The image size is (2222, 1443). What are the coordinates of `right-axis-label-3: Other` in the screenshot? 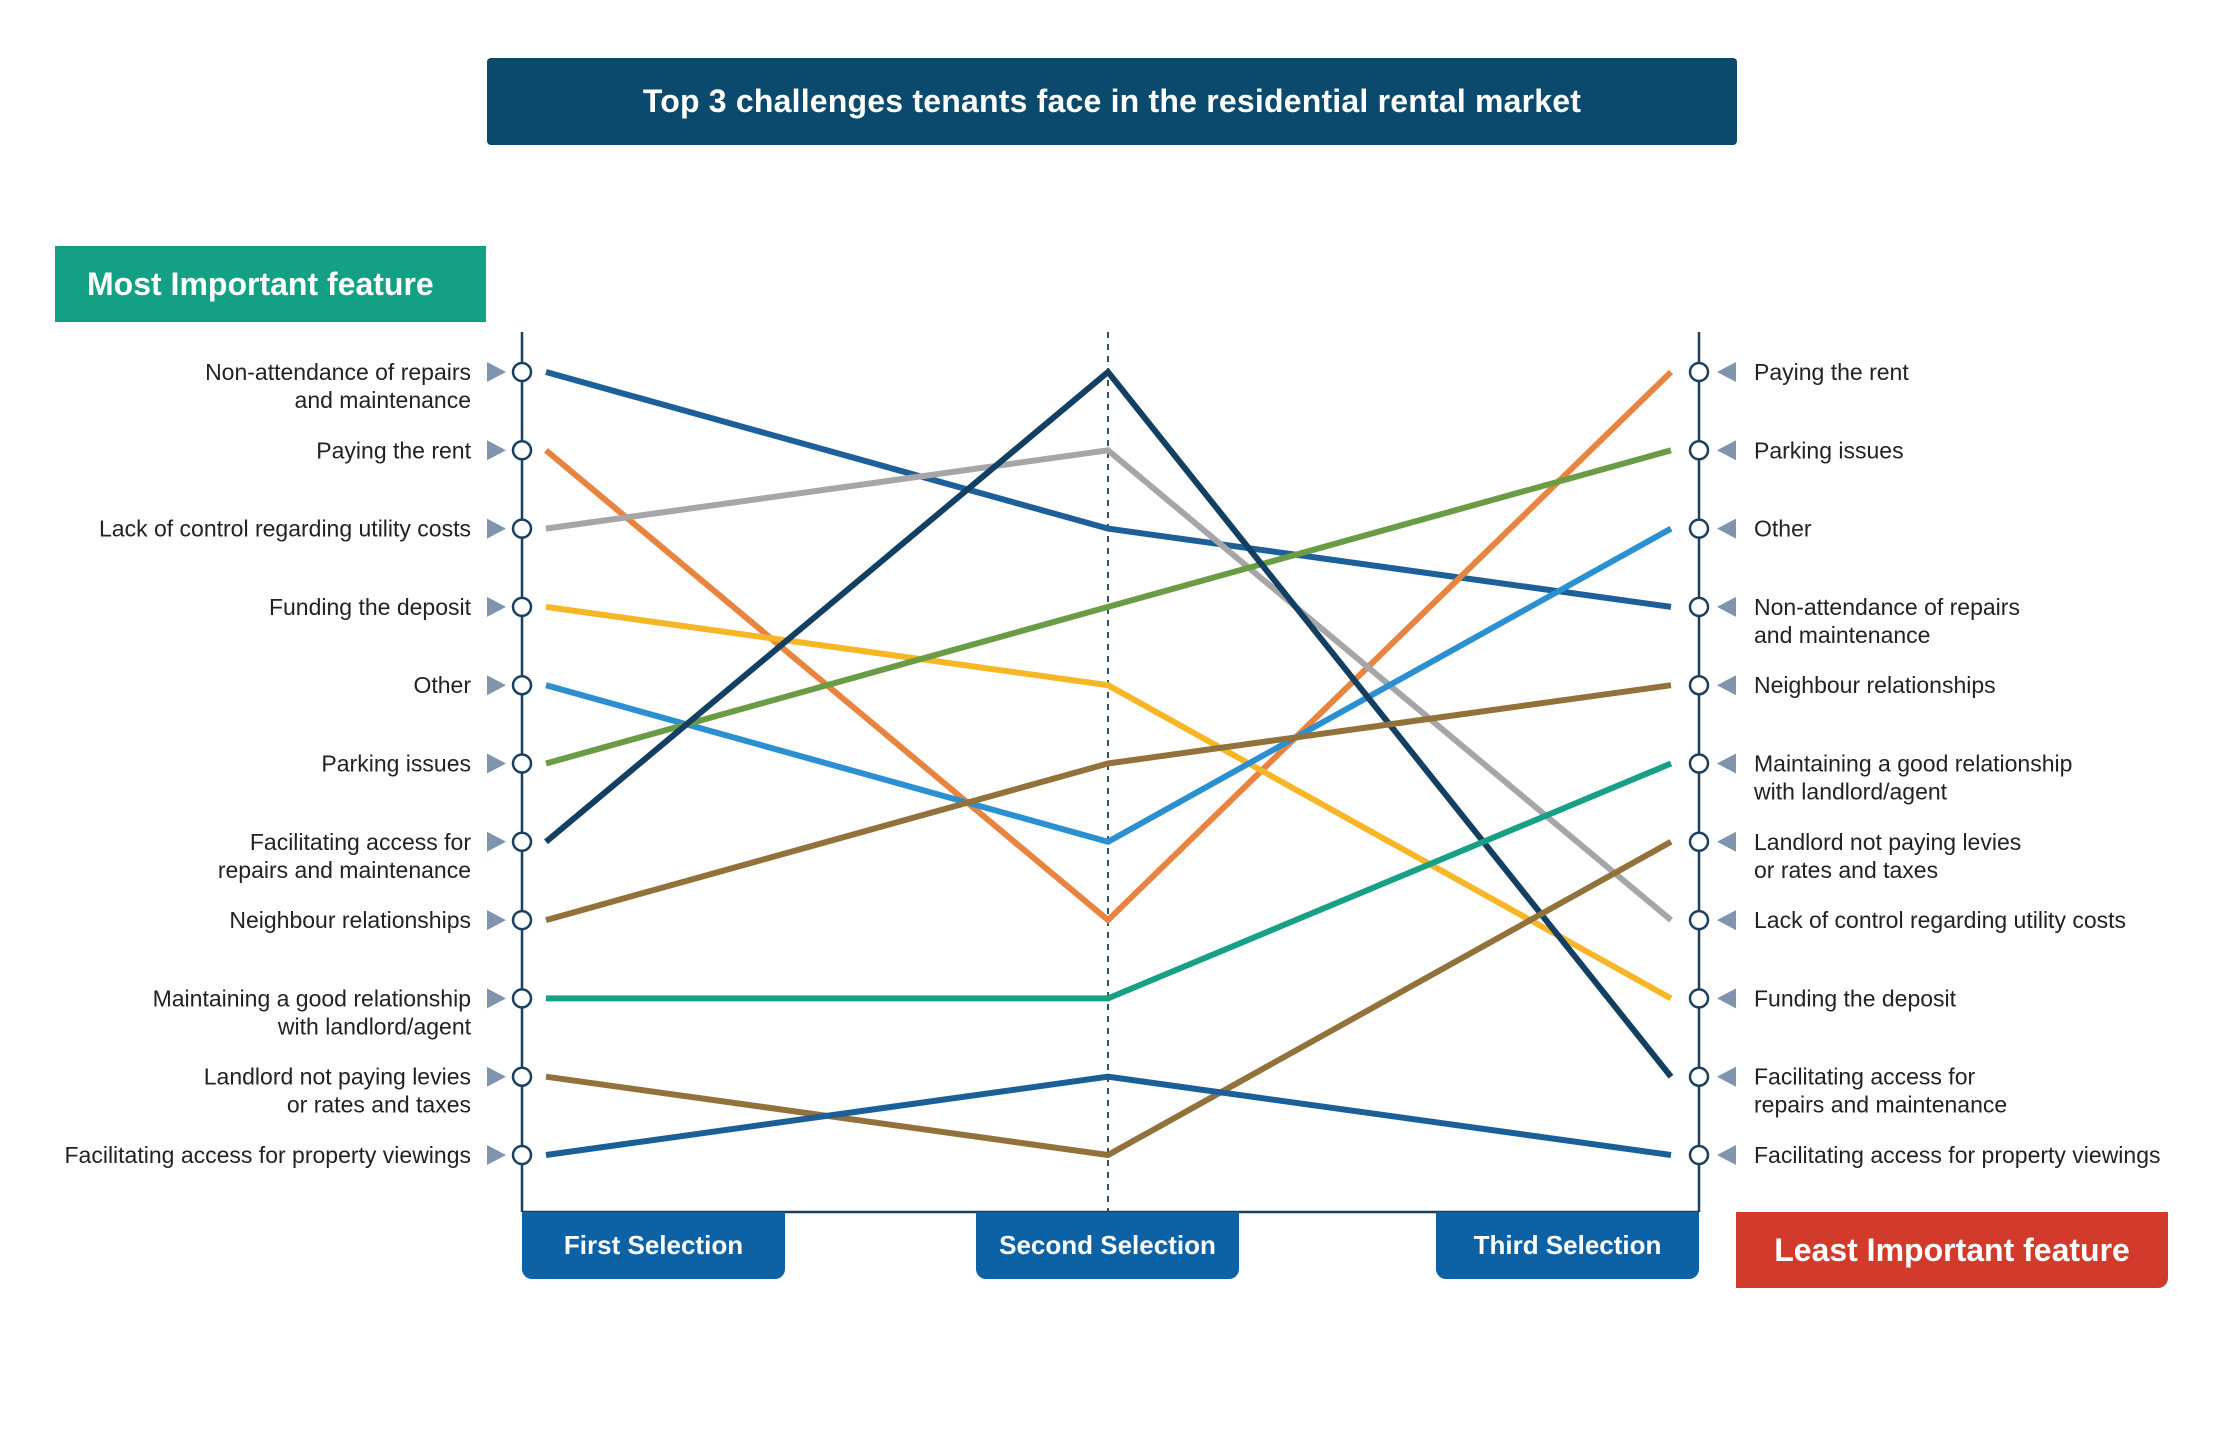 It's located at (1783, 529).